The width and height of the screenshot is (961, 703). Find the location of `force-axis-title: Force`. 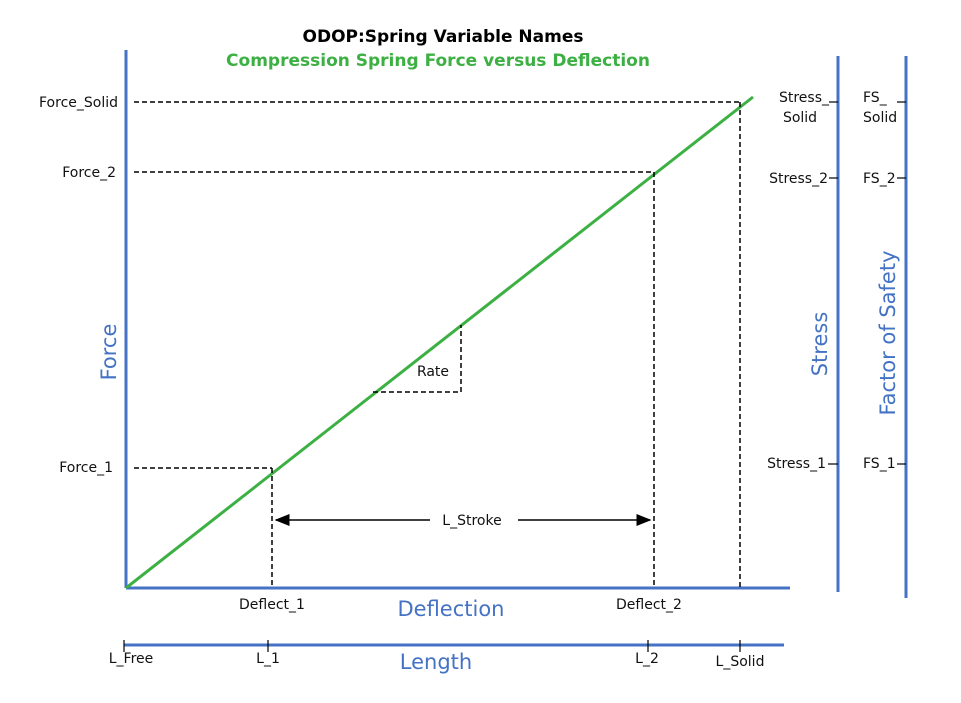

force-axis-title: Force is located at coordinates (109, 352).